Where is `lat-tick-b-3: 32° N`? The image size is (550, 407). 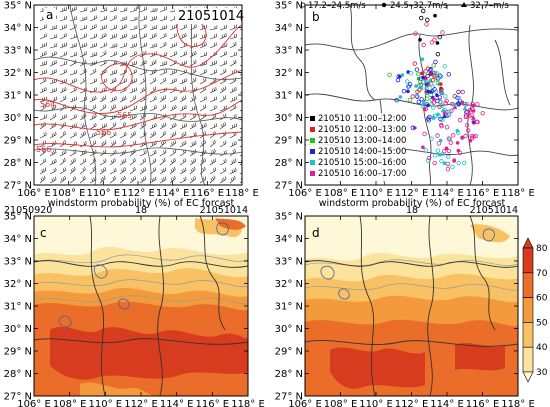 lat-tick-b-3: 32° N is located at coordinates (289, 73).